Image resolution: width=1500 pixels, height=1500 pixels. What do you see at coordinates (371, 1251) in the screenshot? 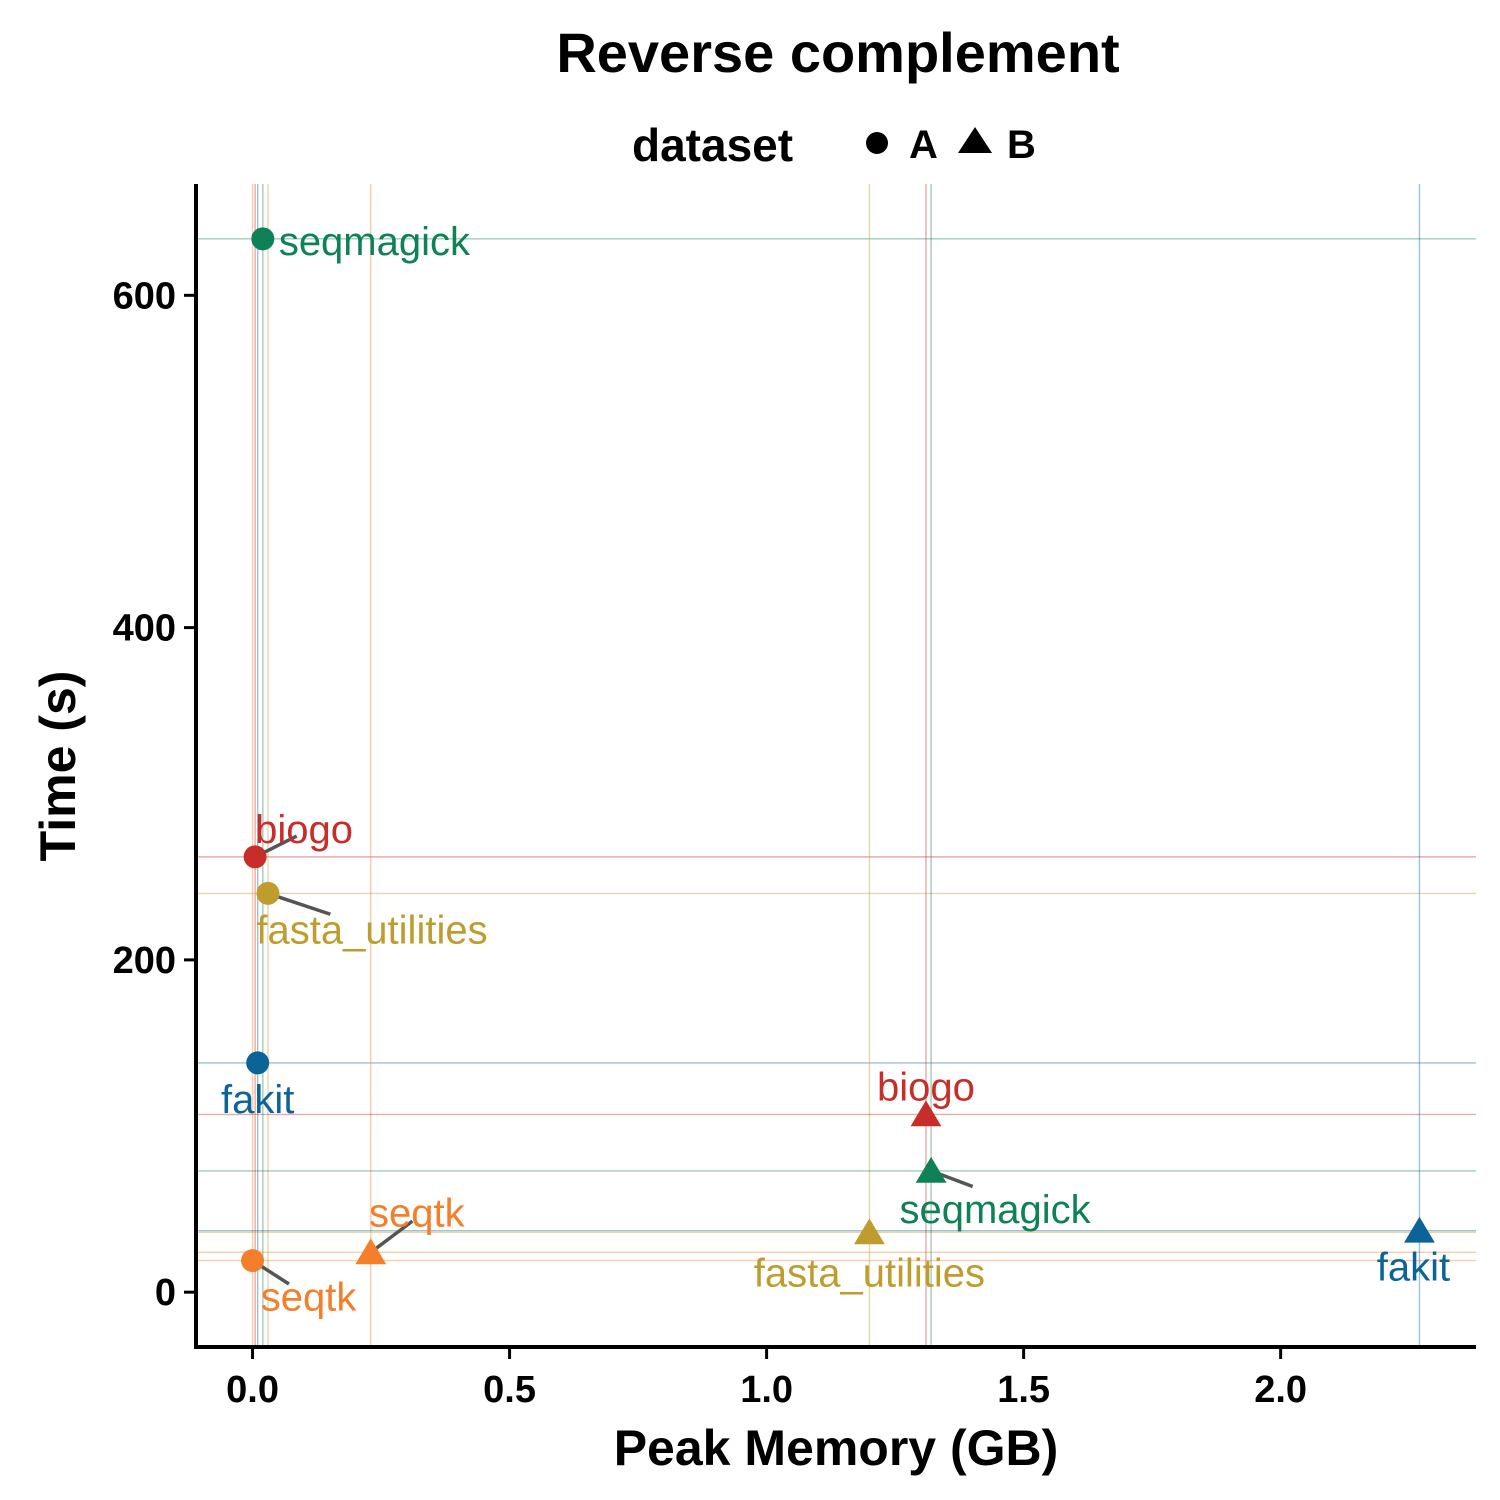
I see `point-seqtk-b` at bounding box center [371, 1251].